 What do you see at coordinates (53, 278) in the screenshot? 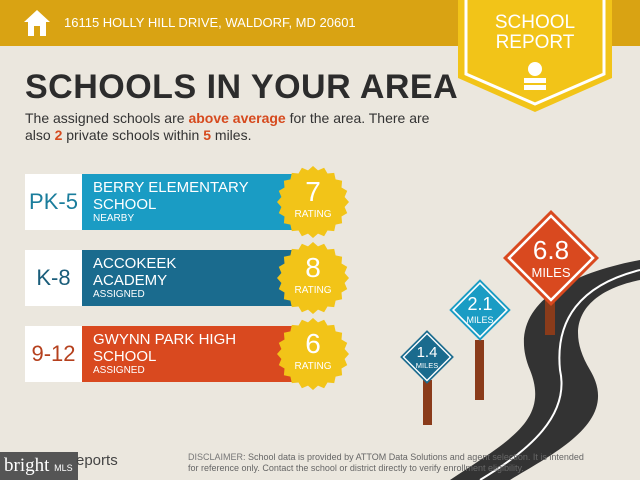
I see `grade-range: K-8` at bounding box center [53, 278].